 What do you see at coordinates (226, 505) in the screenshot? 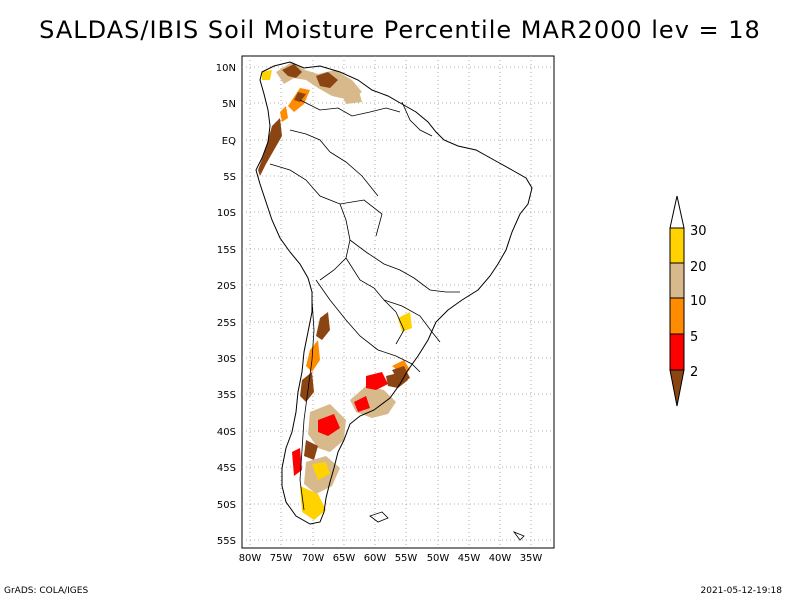
I see `lat-label: 50S` at bounding box center [226, 505].